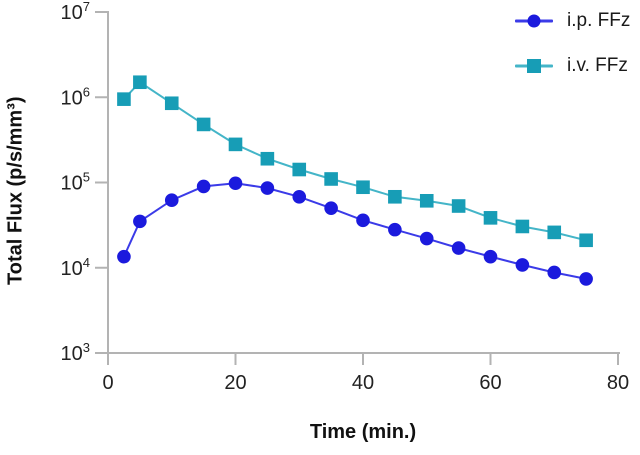 This screenshot has width=640, height=455. What do you see at coordinates (75, 96) in the screenshot?
I see `y-tick-label: 10⁶` at bounding box center [75, 96].